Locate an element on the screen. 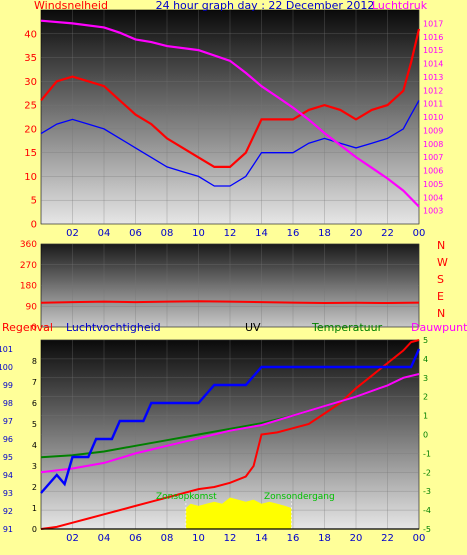 The width and height of the screenshot is (467, 555). x-tick-label: 18 is located at coordinates (324, 538).